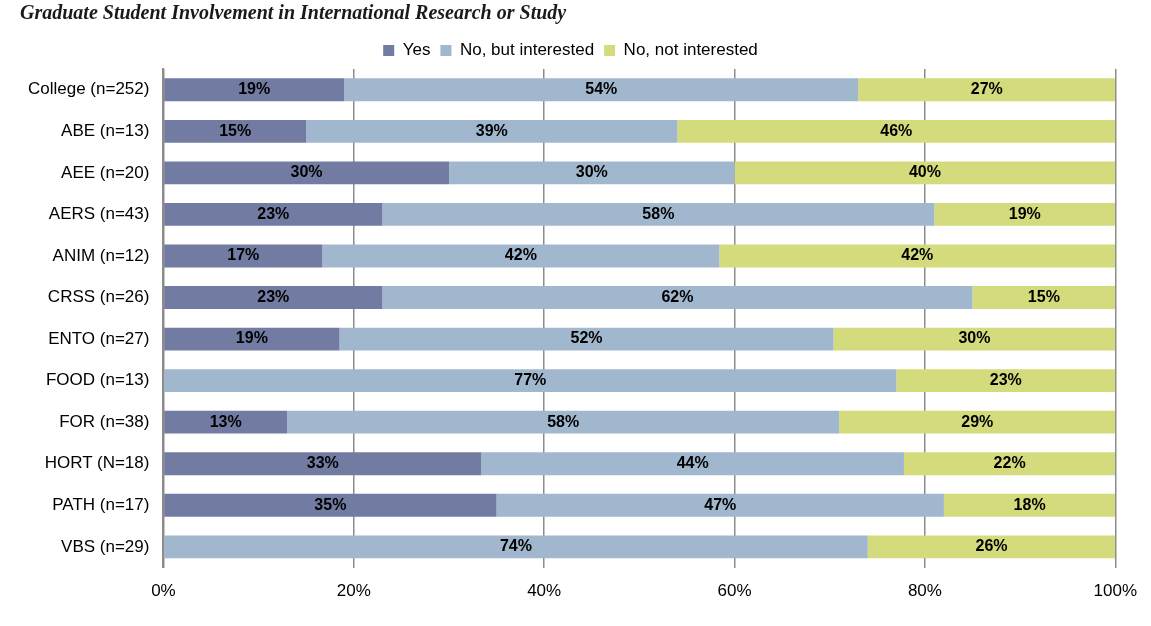  I want to click on data-label: 47%, so click(720, 504).